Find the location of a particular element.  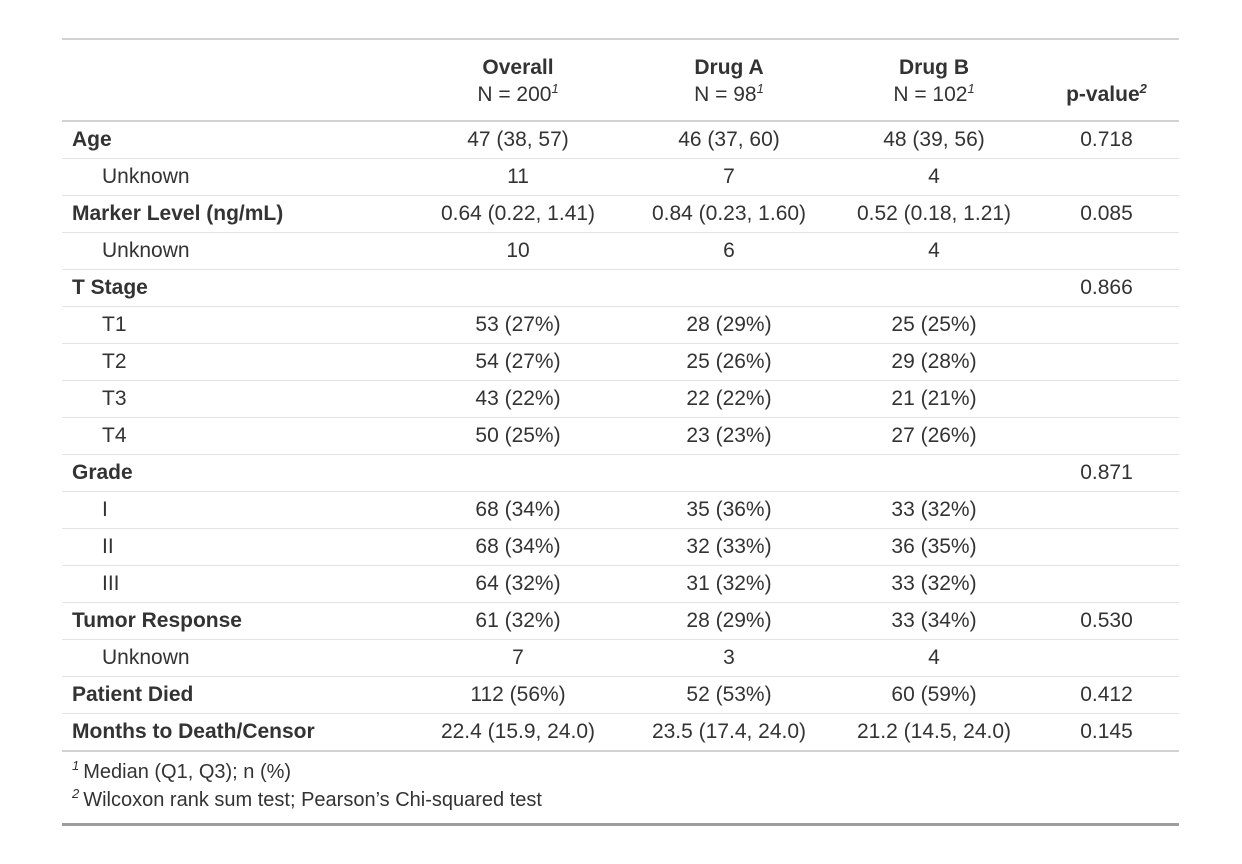

table-row: Unknown 7 3 4 is located at coordinates (620, 658).